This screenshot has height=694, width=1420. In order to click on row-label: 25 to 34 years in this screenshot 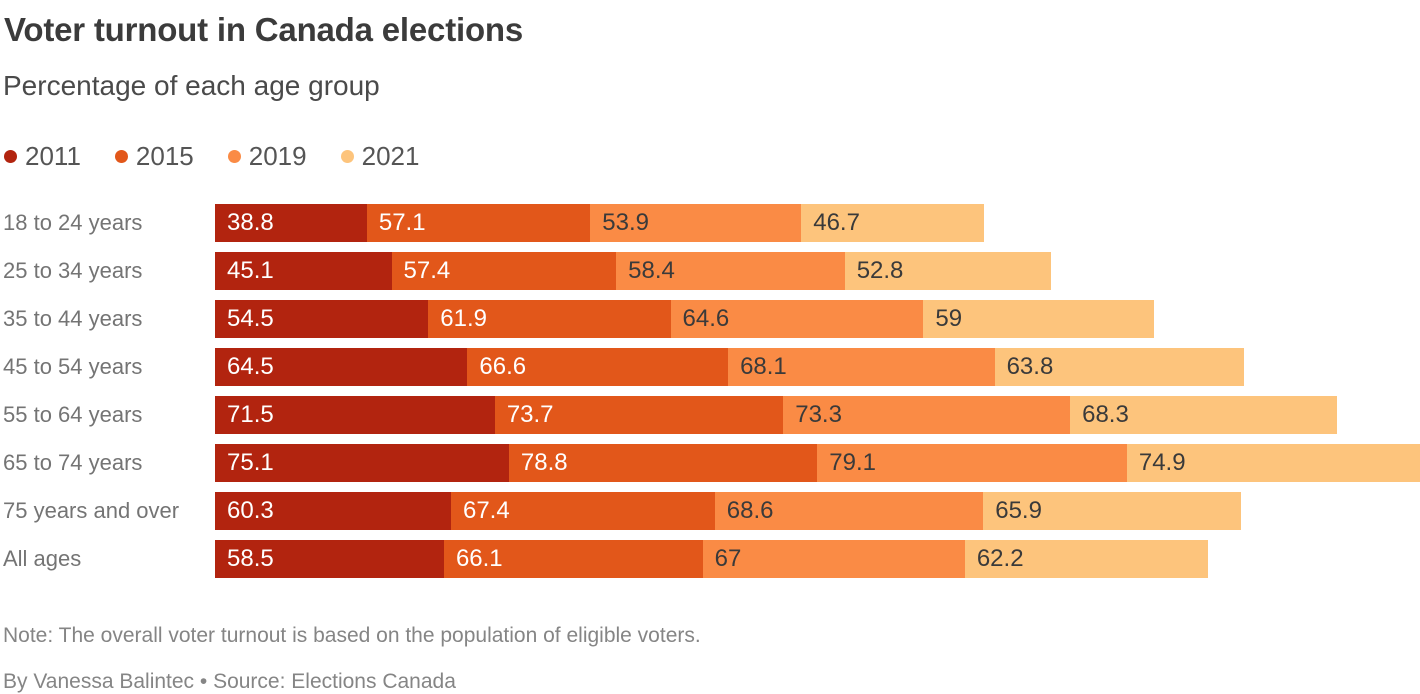, I will do `click(73, 271)`.